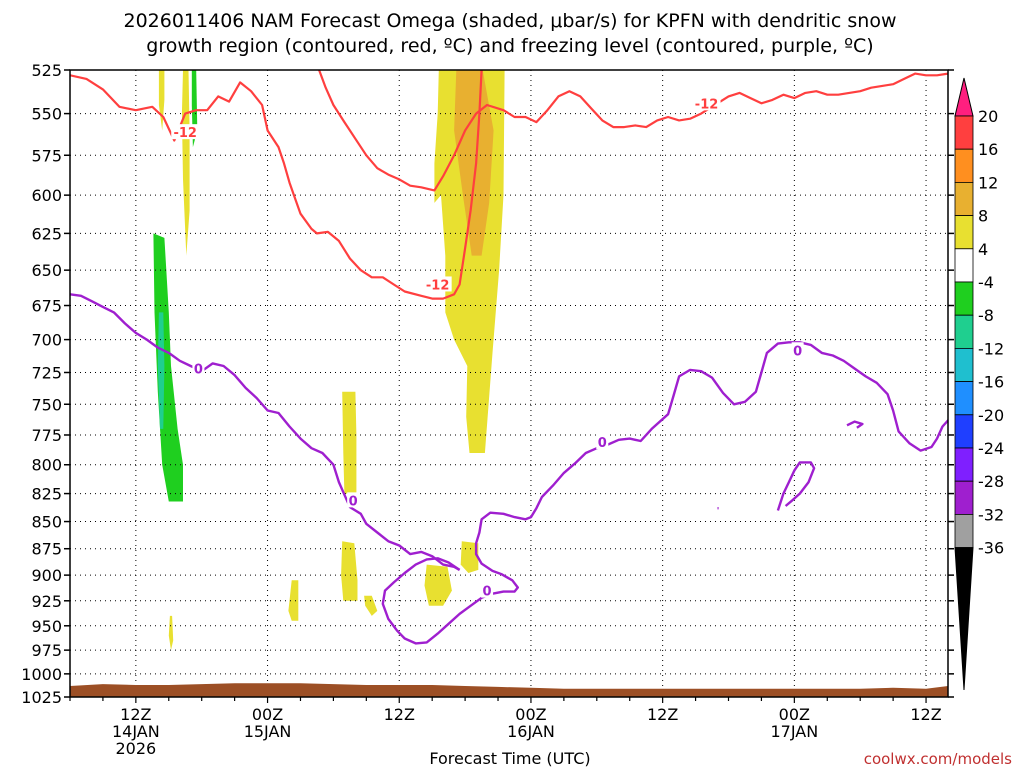 The height and width of the screenshot is (768, 1024). I want to click on y-tick-label: 800, so click(46, 465).